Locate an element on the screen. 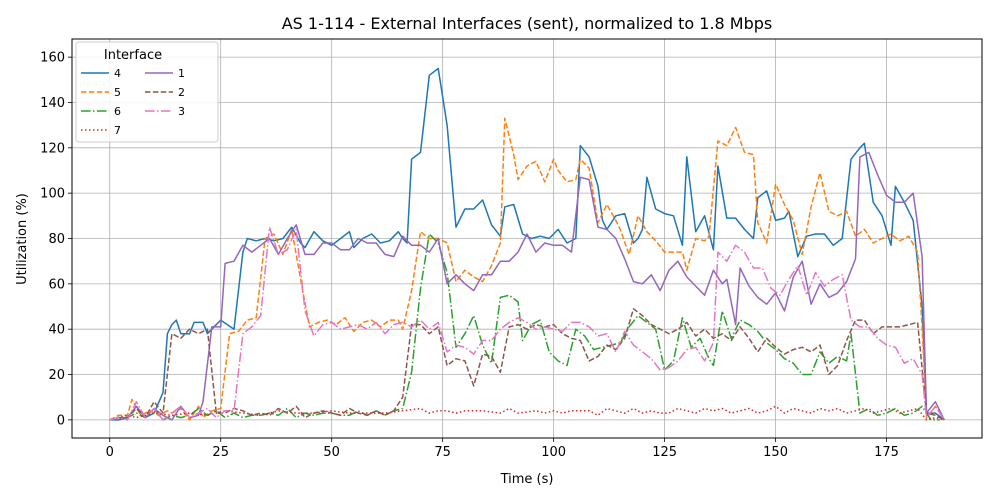 The width and height of the screenshot is (1000, 500). legend-label-5: 5 is located at coordinates (117, 92).